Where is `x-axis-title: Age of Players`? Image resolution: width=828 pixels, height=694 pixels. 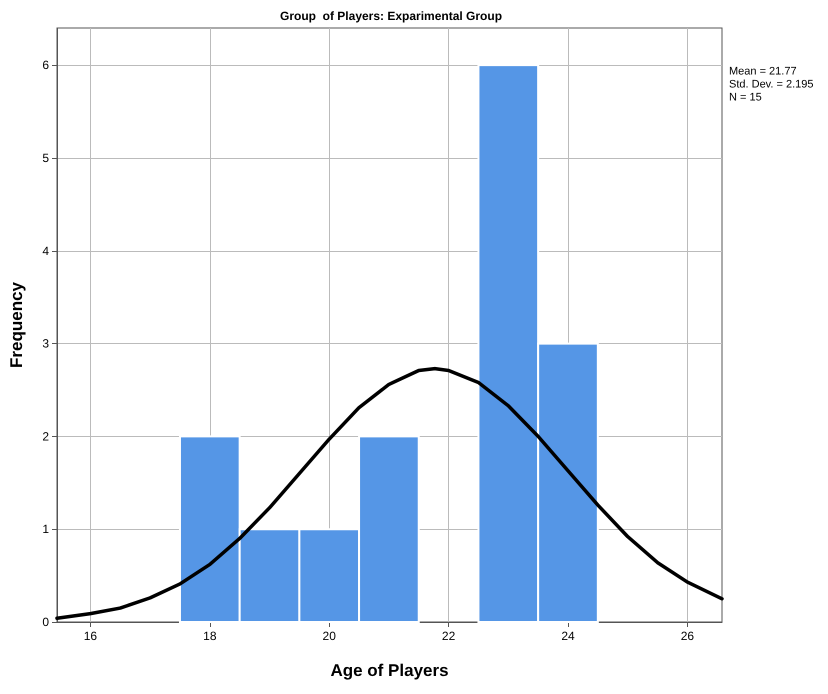 x-axis-title: Age of Players is located at coordinates (389, 670).